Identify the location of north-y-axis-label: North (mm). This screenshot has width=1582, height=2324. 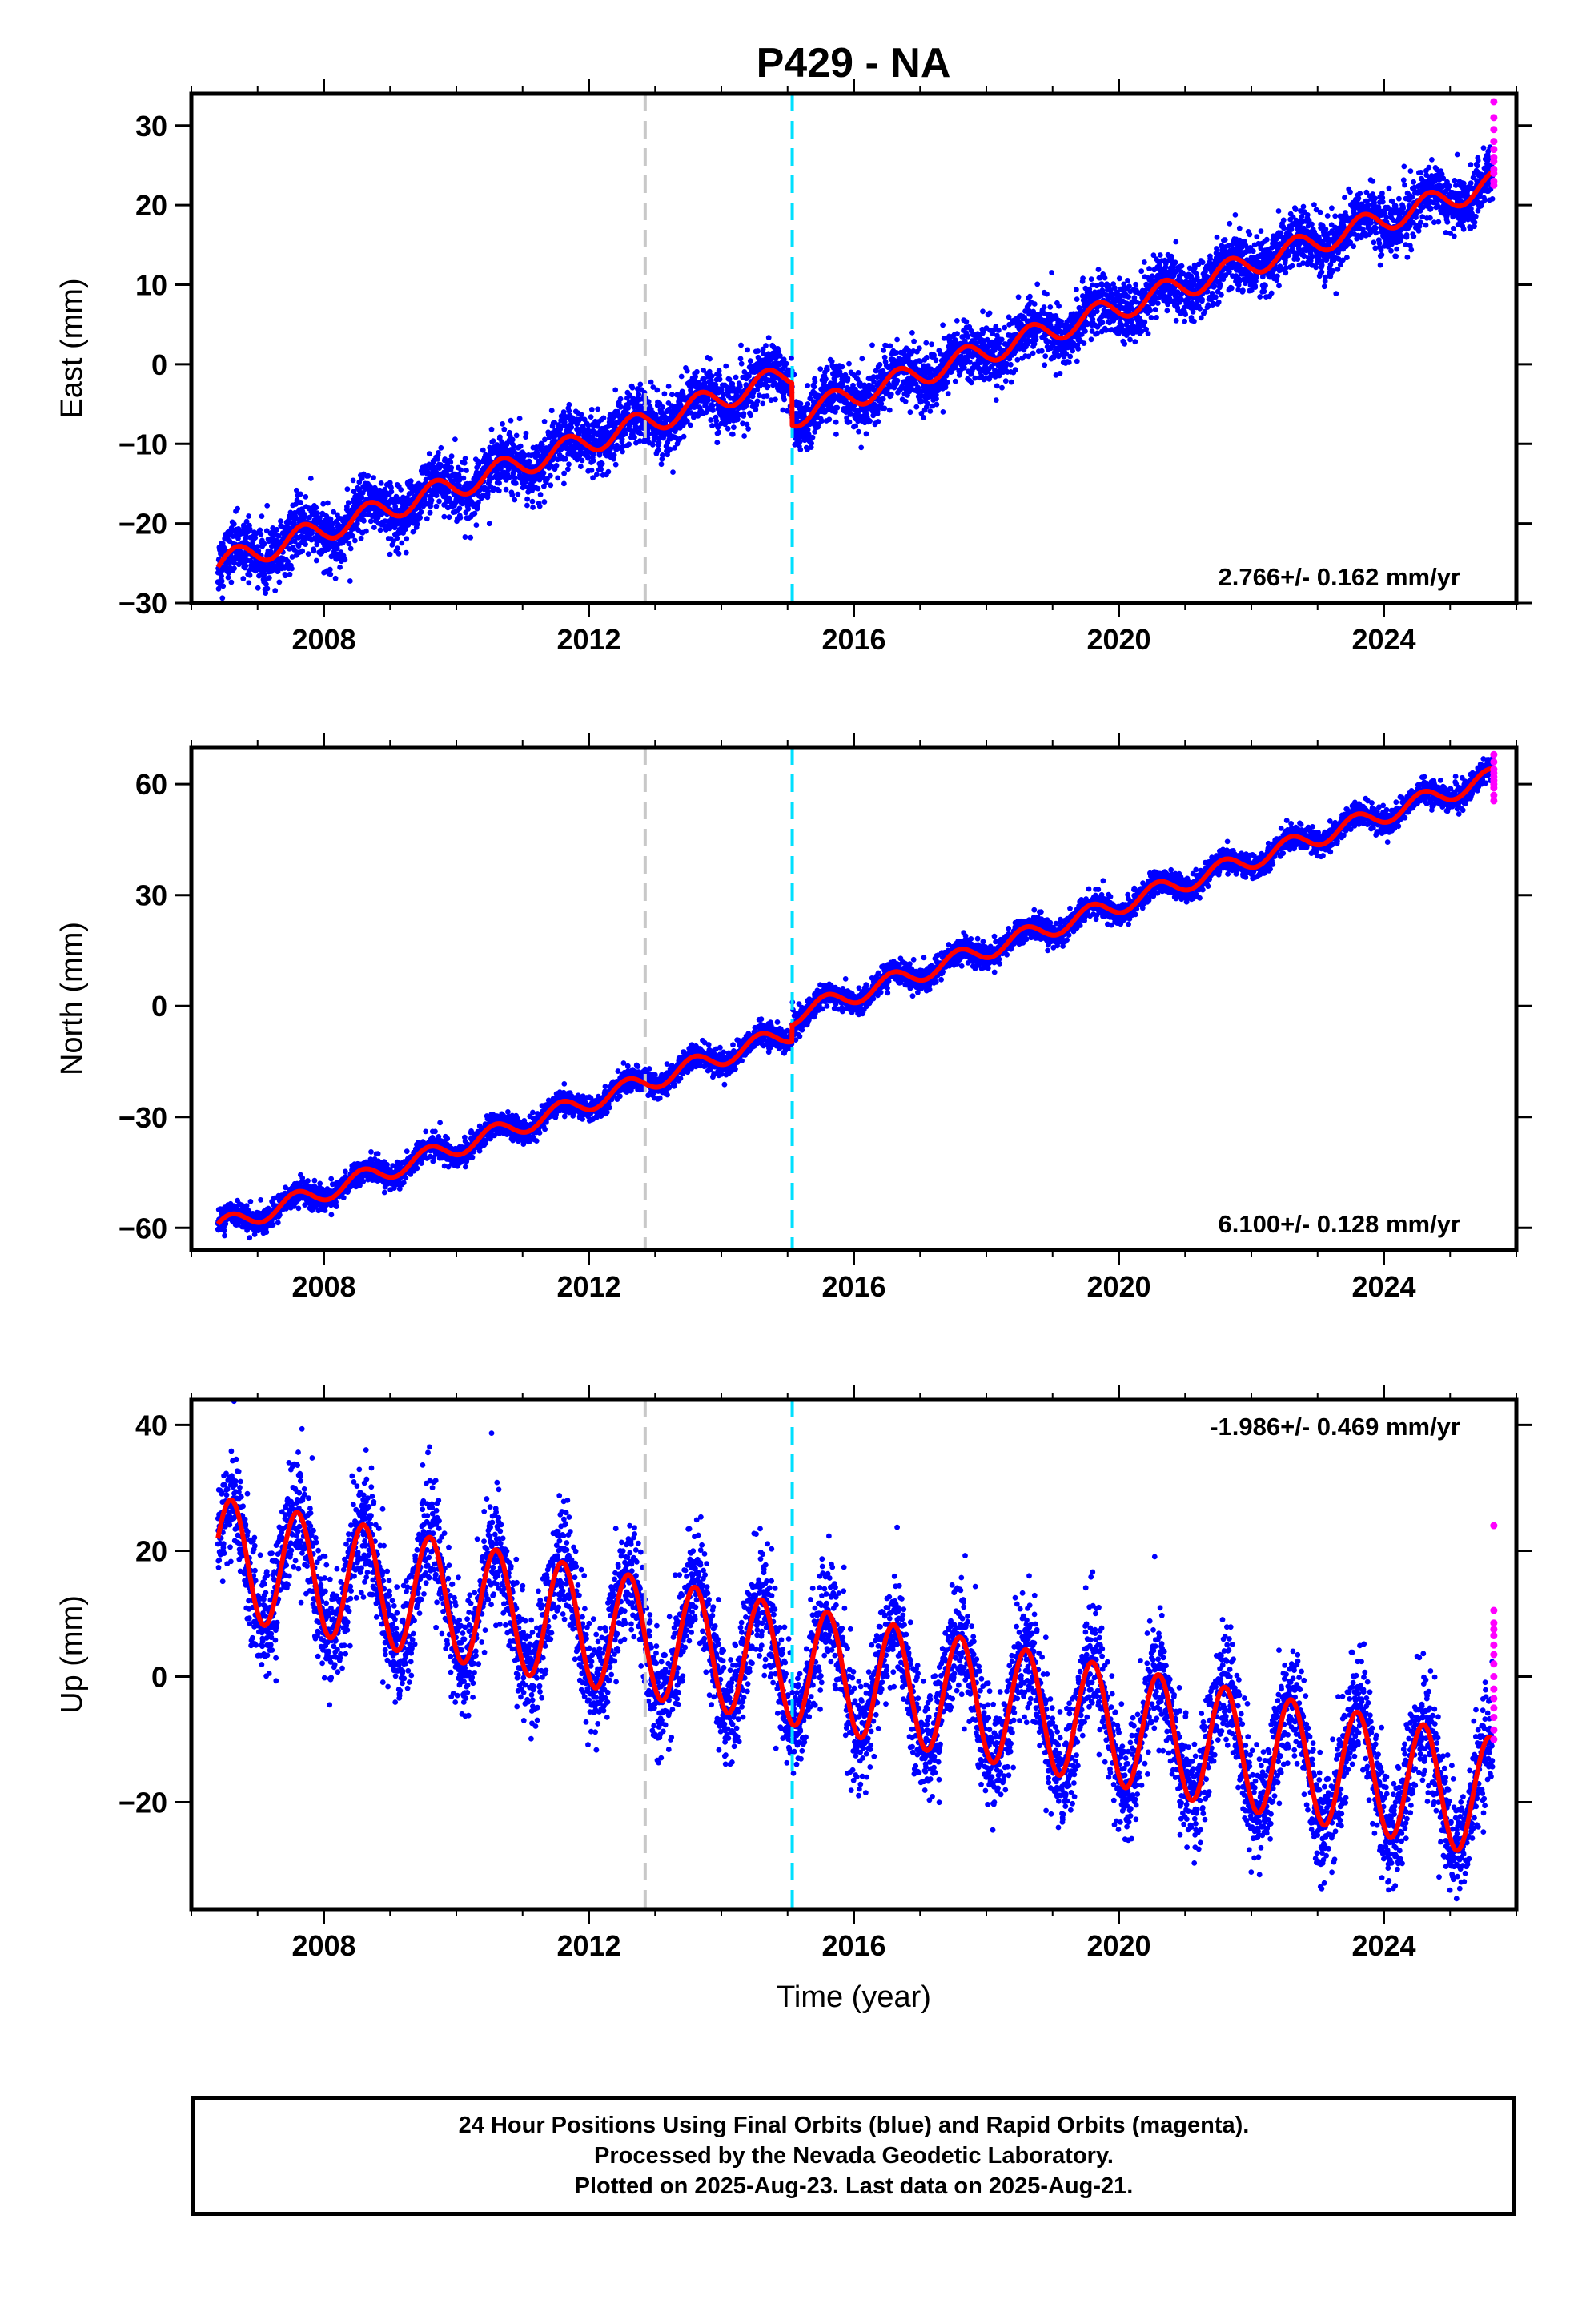
(72, 999).